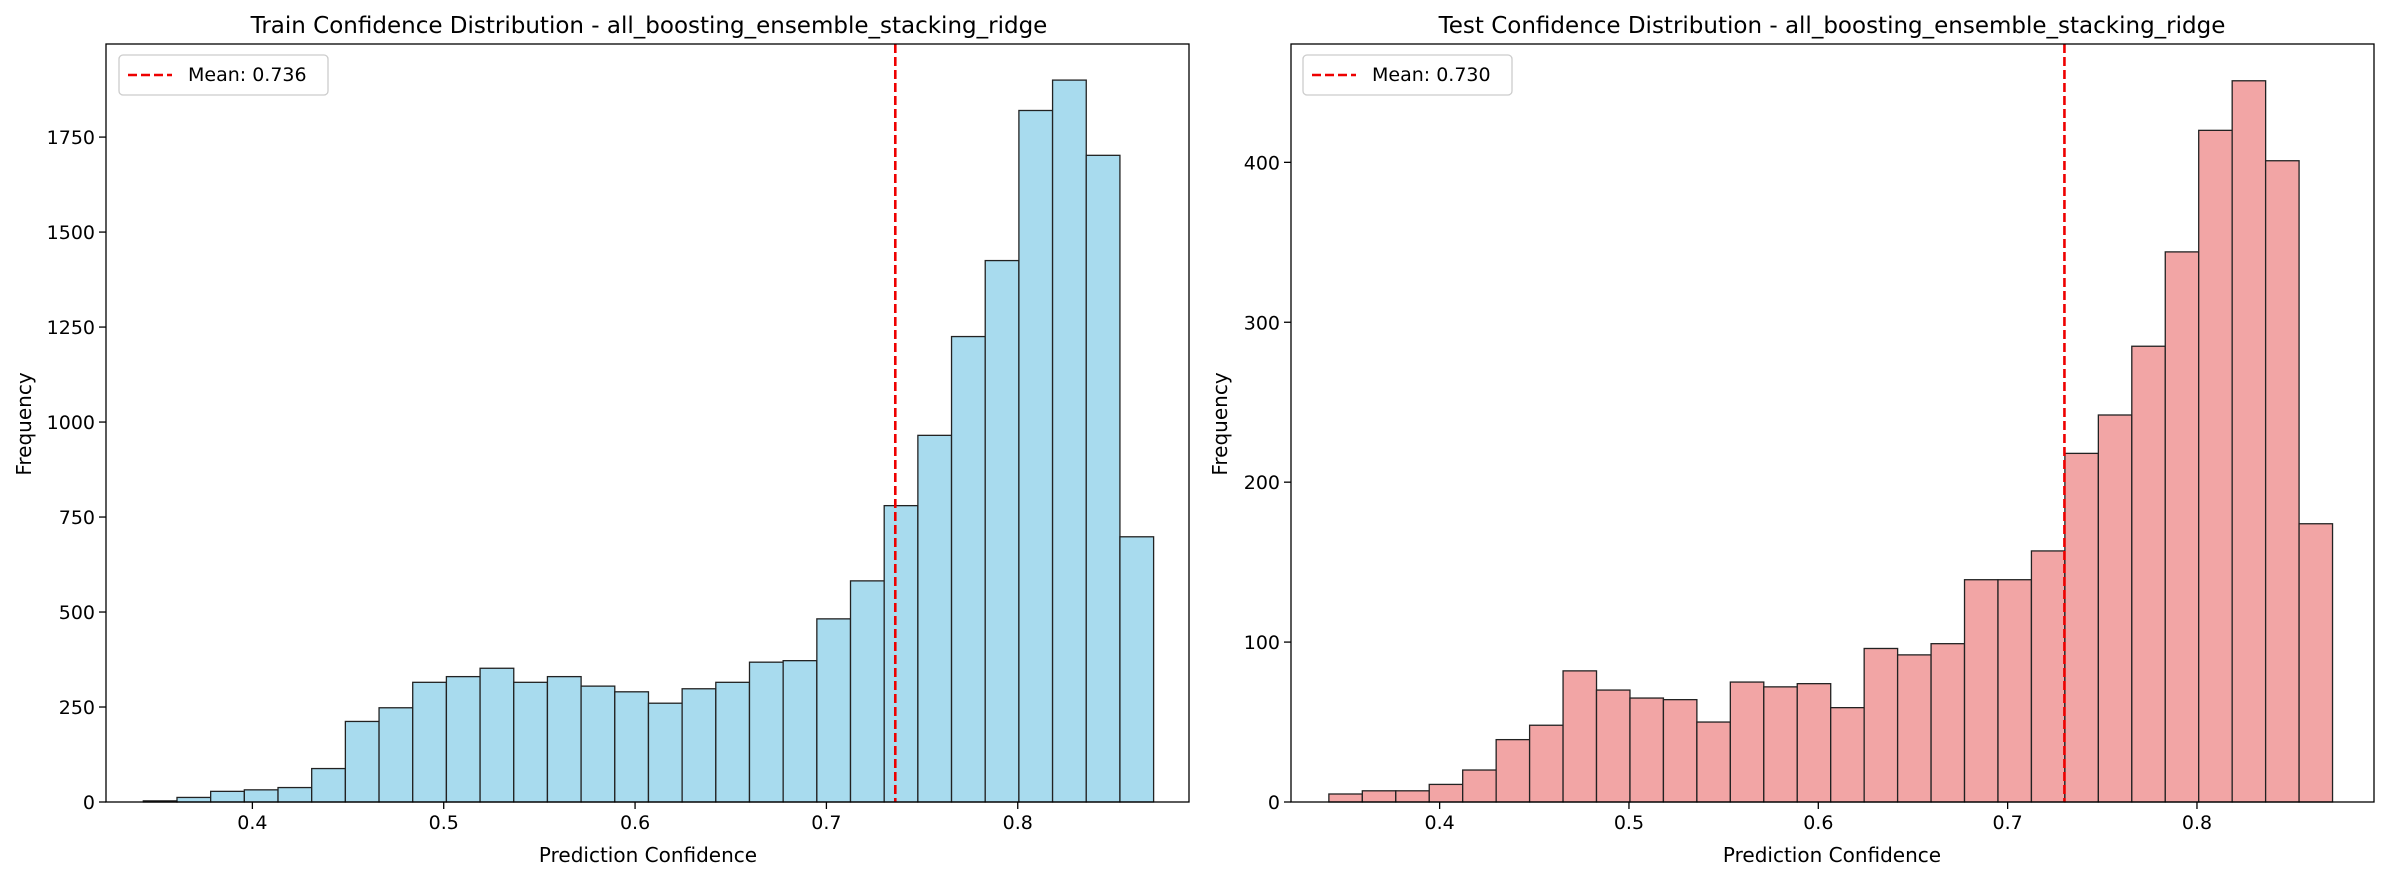 This screenshot has width=2384, height=881. Describe the element at coordinates (444, 823) in the screenshot. I see `train-x-tick-label: 0.5` at that location.